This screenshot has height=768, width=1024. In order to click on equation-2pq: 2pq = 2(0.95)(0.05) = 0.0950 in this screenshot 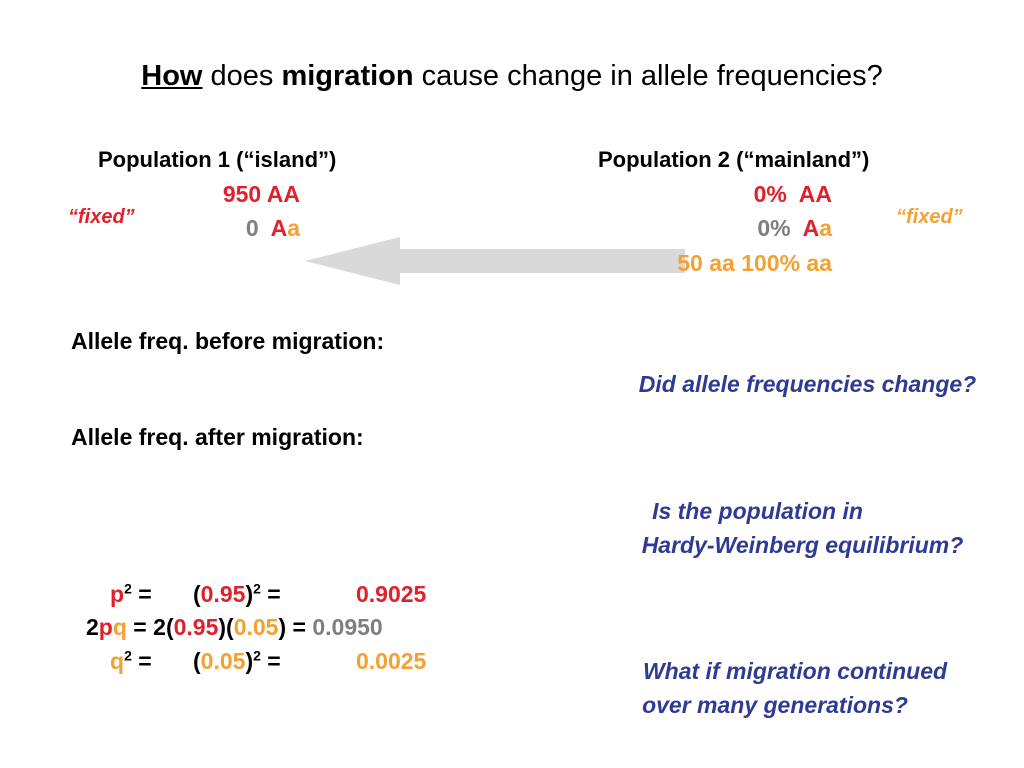, I will do `click(234, 627)`.